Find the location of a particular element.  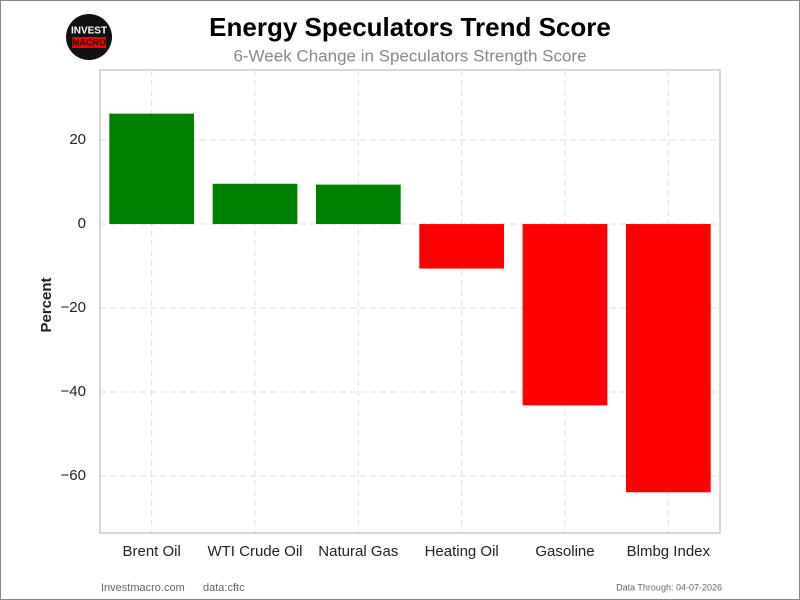

x-tick-label: Gasoline is located at coordinates (564, 551).